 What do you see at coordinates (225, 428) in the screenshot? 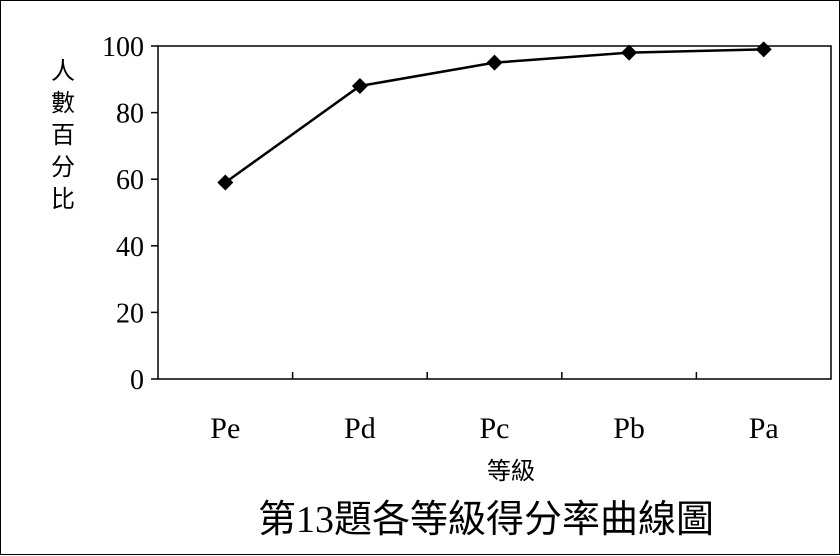
I see `x-category-label: Pe` at bounding box center [225, 428].